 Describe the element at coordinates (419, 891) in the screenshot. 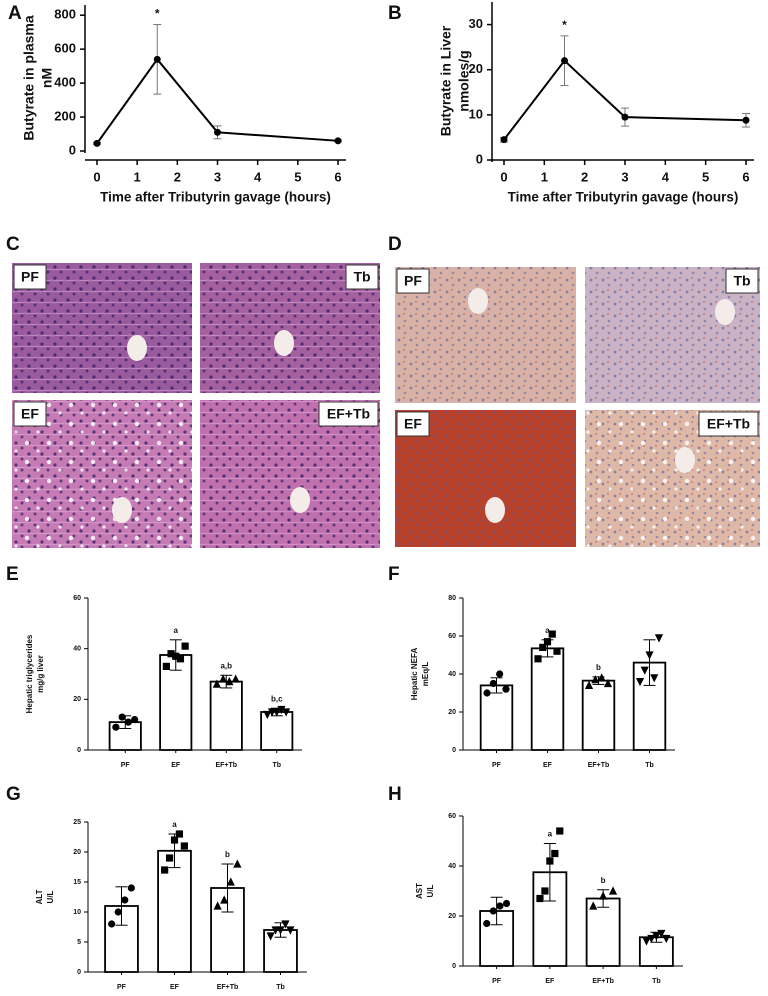

I see `y-axis-label: AST` at that location.